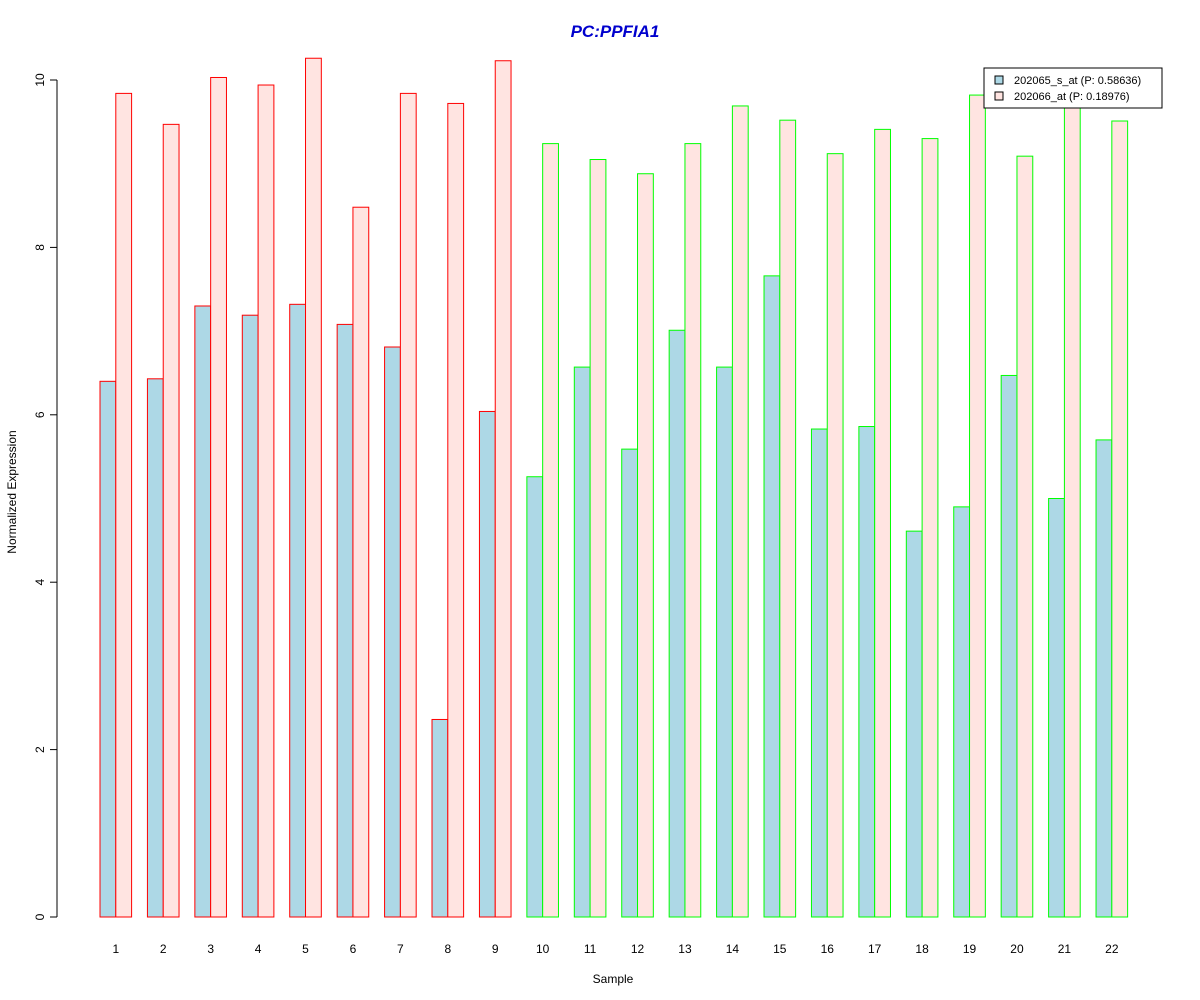  Describe the element at coordinates (638, 949) in the screenshot. I see `x-tick-label: 12` at that location.